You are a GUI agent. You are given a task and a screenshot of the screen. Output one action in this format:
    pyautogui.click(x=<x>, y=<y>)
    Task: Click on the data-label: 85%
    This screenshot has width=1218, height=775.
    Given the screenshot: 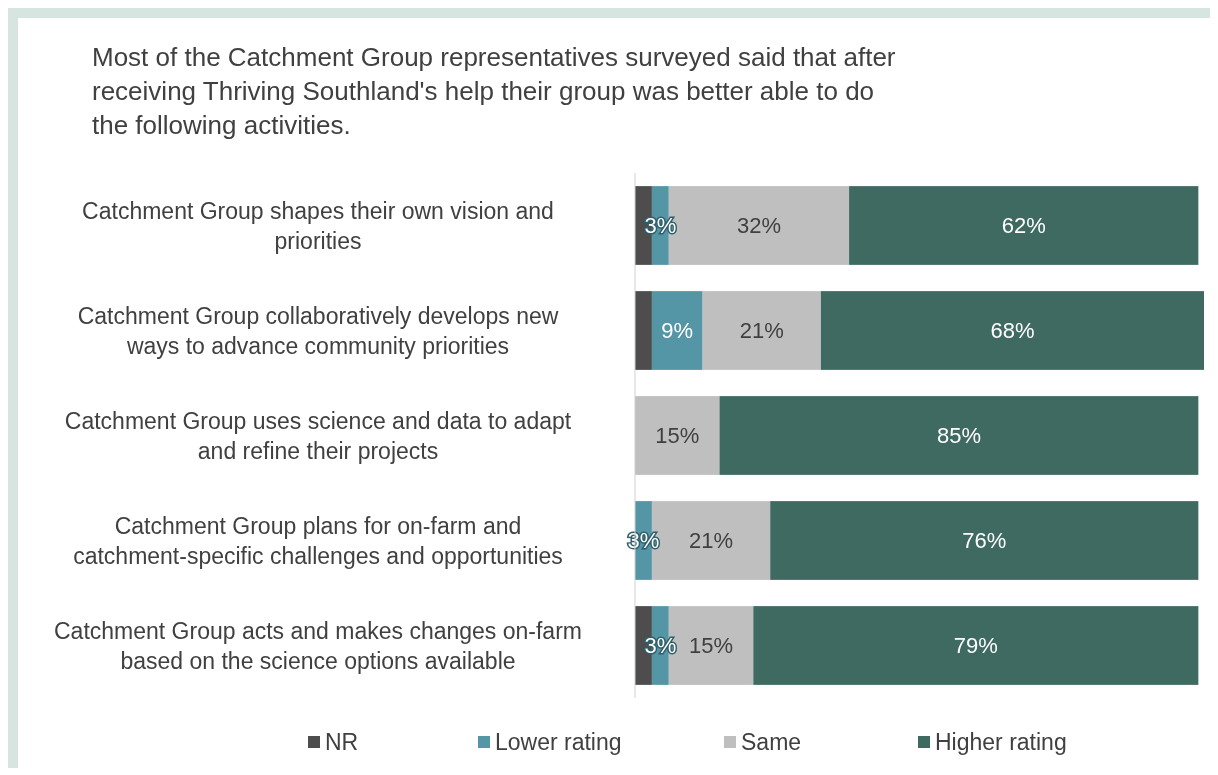 What is the action you would take?
    pyautogui.click(x=958, y=436)
    